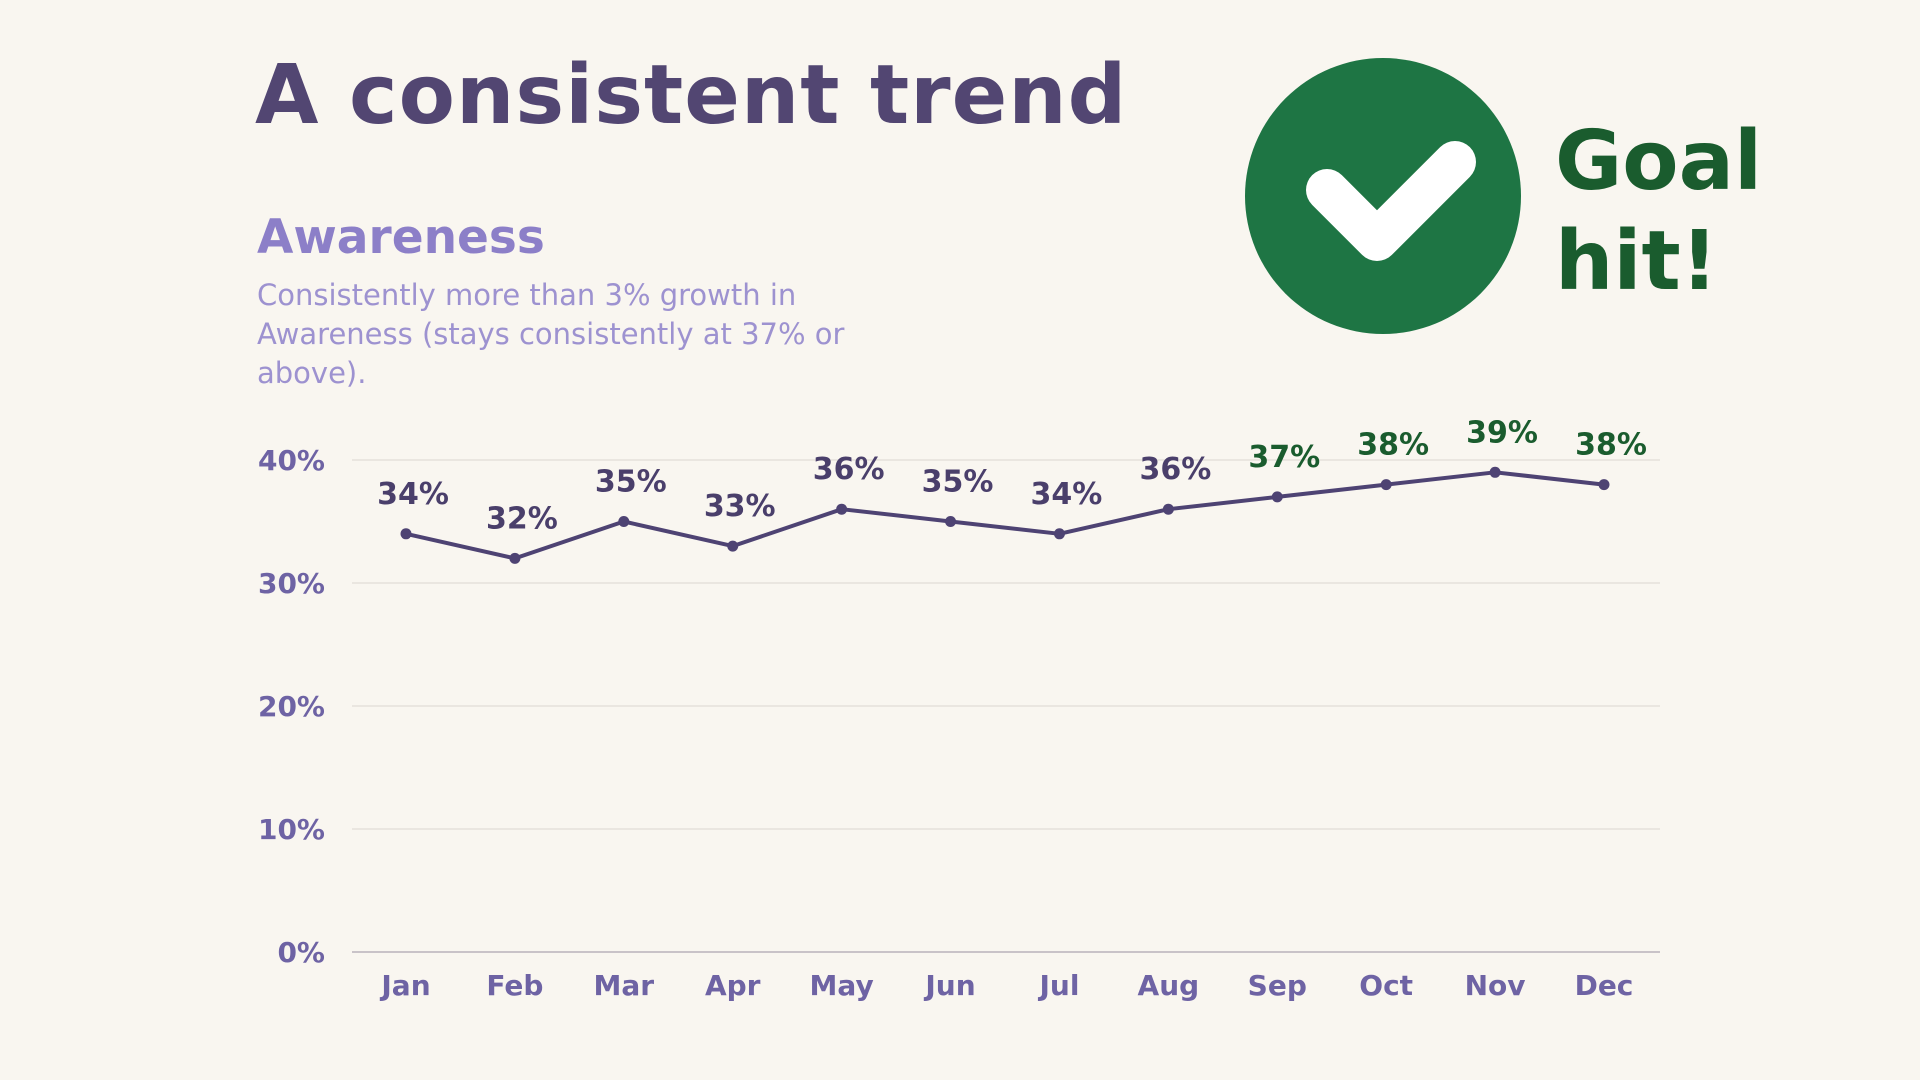 Image resolution: width=1920 pixels, height=1080 pixels. I want to click on x-tick-label: Jun, so click(949, 985).